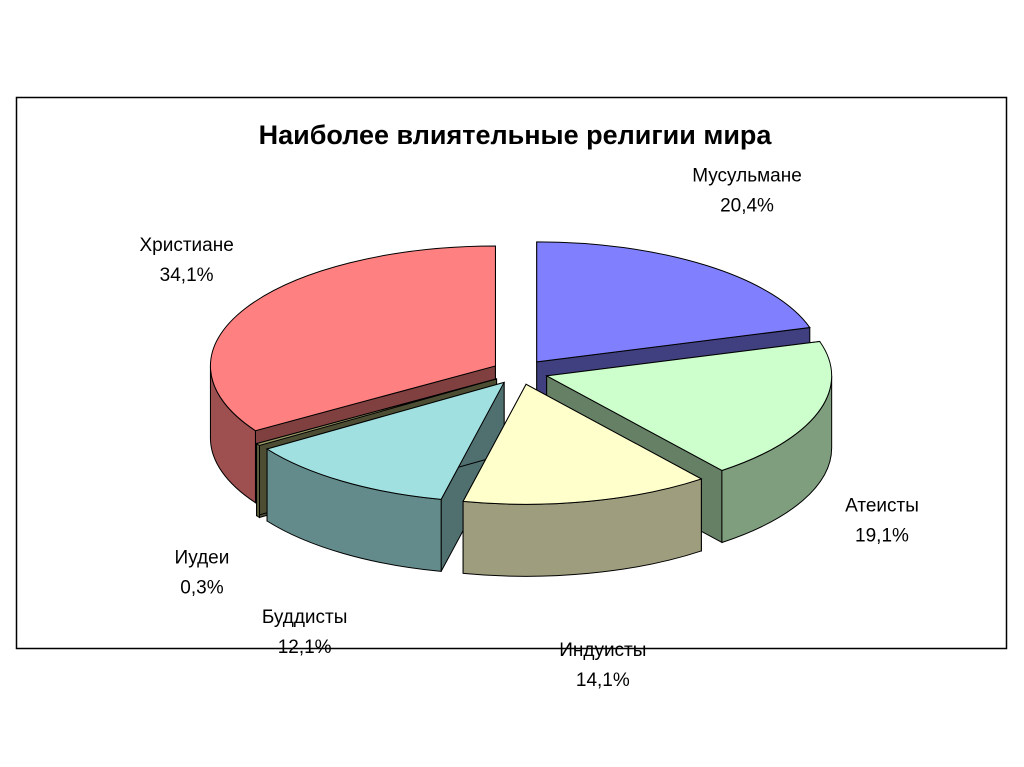  What do you see at coordinates (201, 588) in the screenshot?
I see `slice-value-label: 0,3%` at bounding box center [201, 588].